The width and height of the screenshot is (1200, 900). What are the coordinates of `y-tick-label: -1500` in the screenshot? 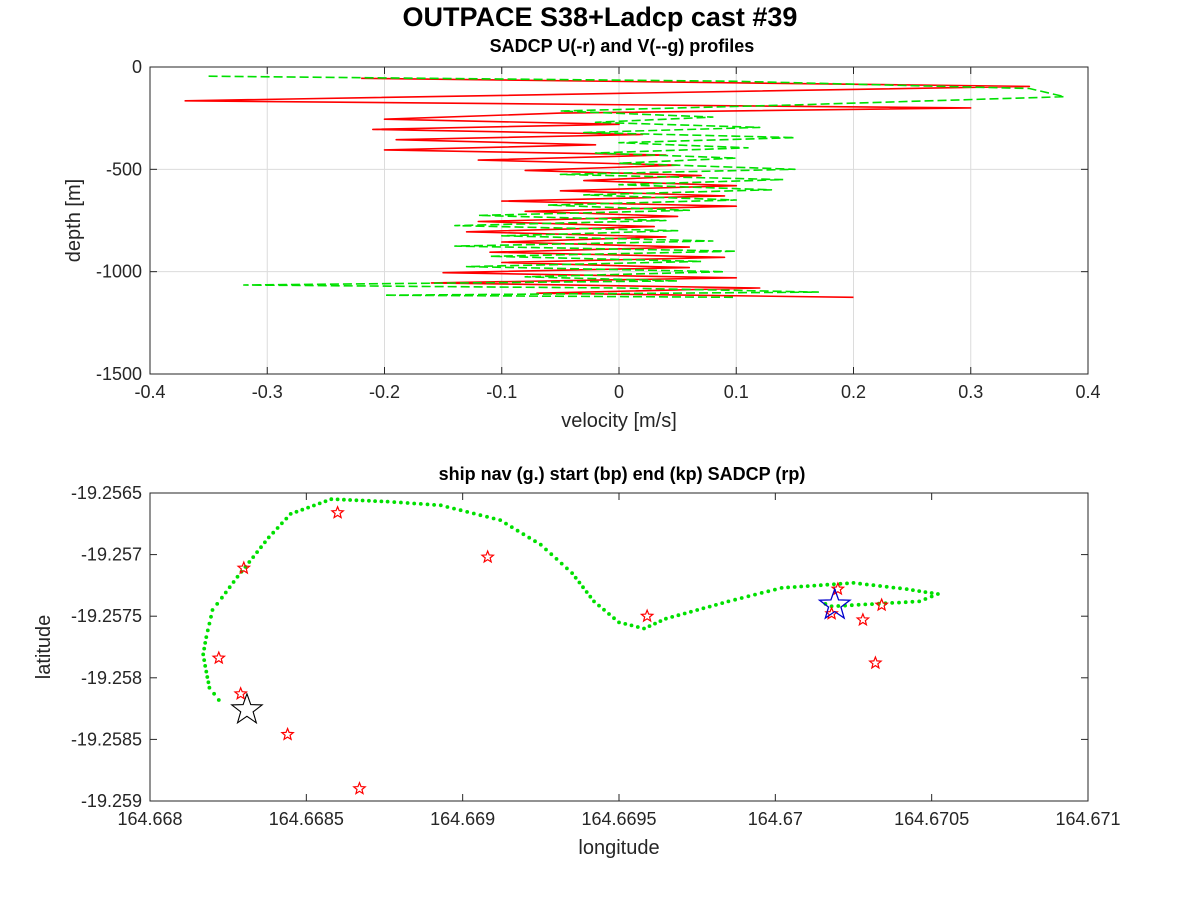 It's located at (119, 374).